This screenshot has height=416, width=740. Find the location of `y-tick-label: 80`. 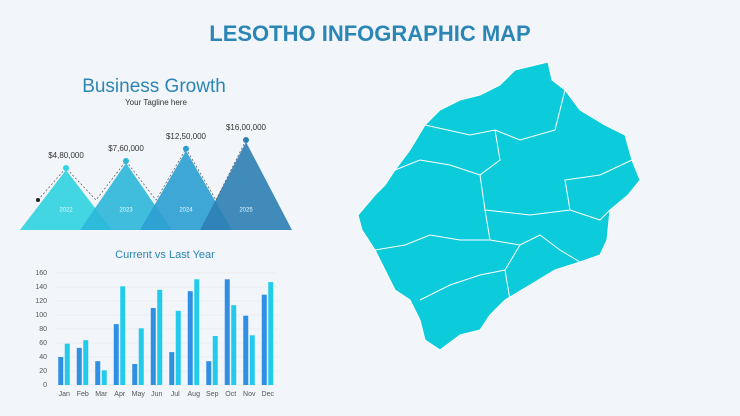

y-tick-label: 80 is located at coordinates (43, 329).